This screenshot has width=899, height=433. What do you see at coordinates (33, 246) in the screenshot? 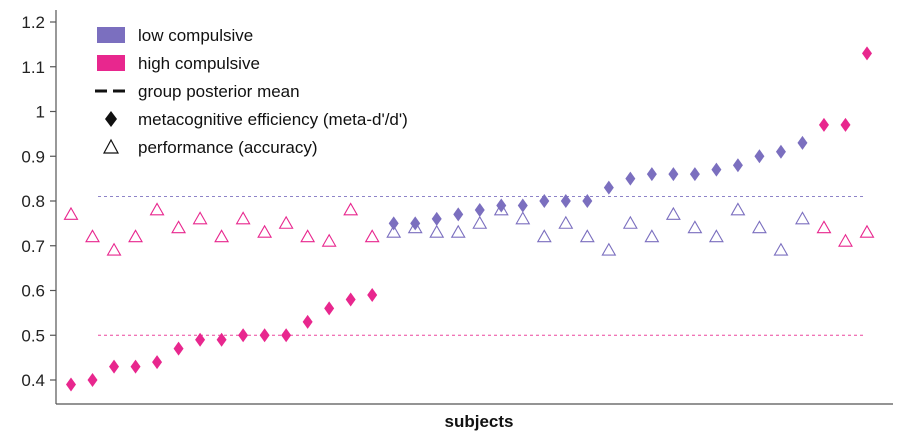
I see `y-tick-label: 0.7` at bounding box center [33, 246].